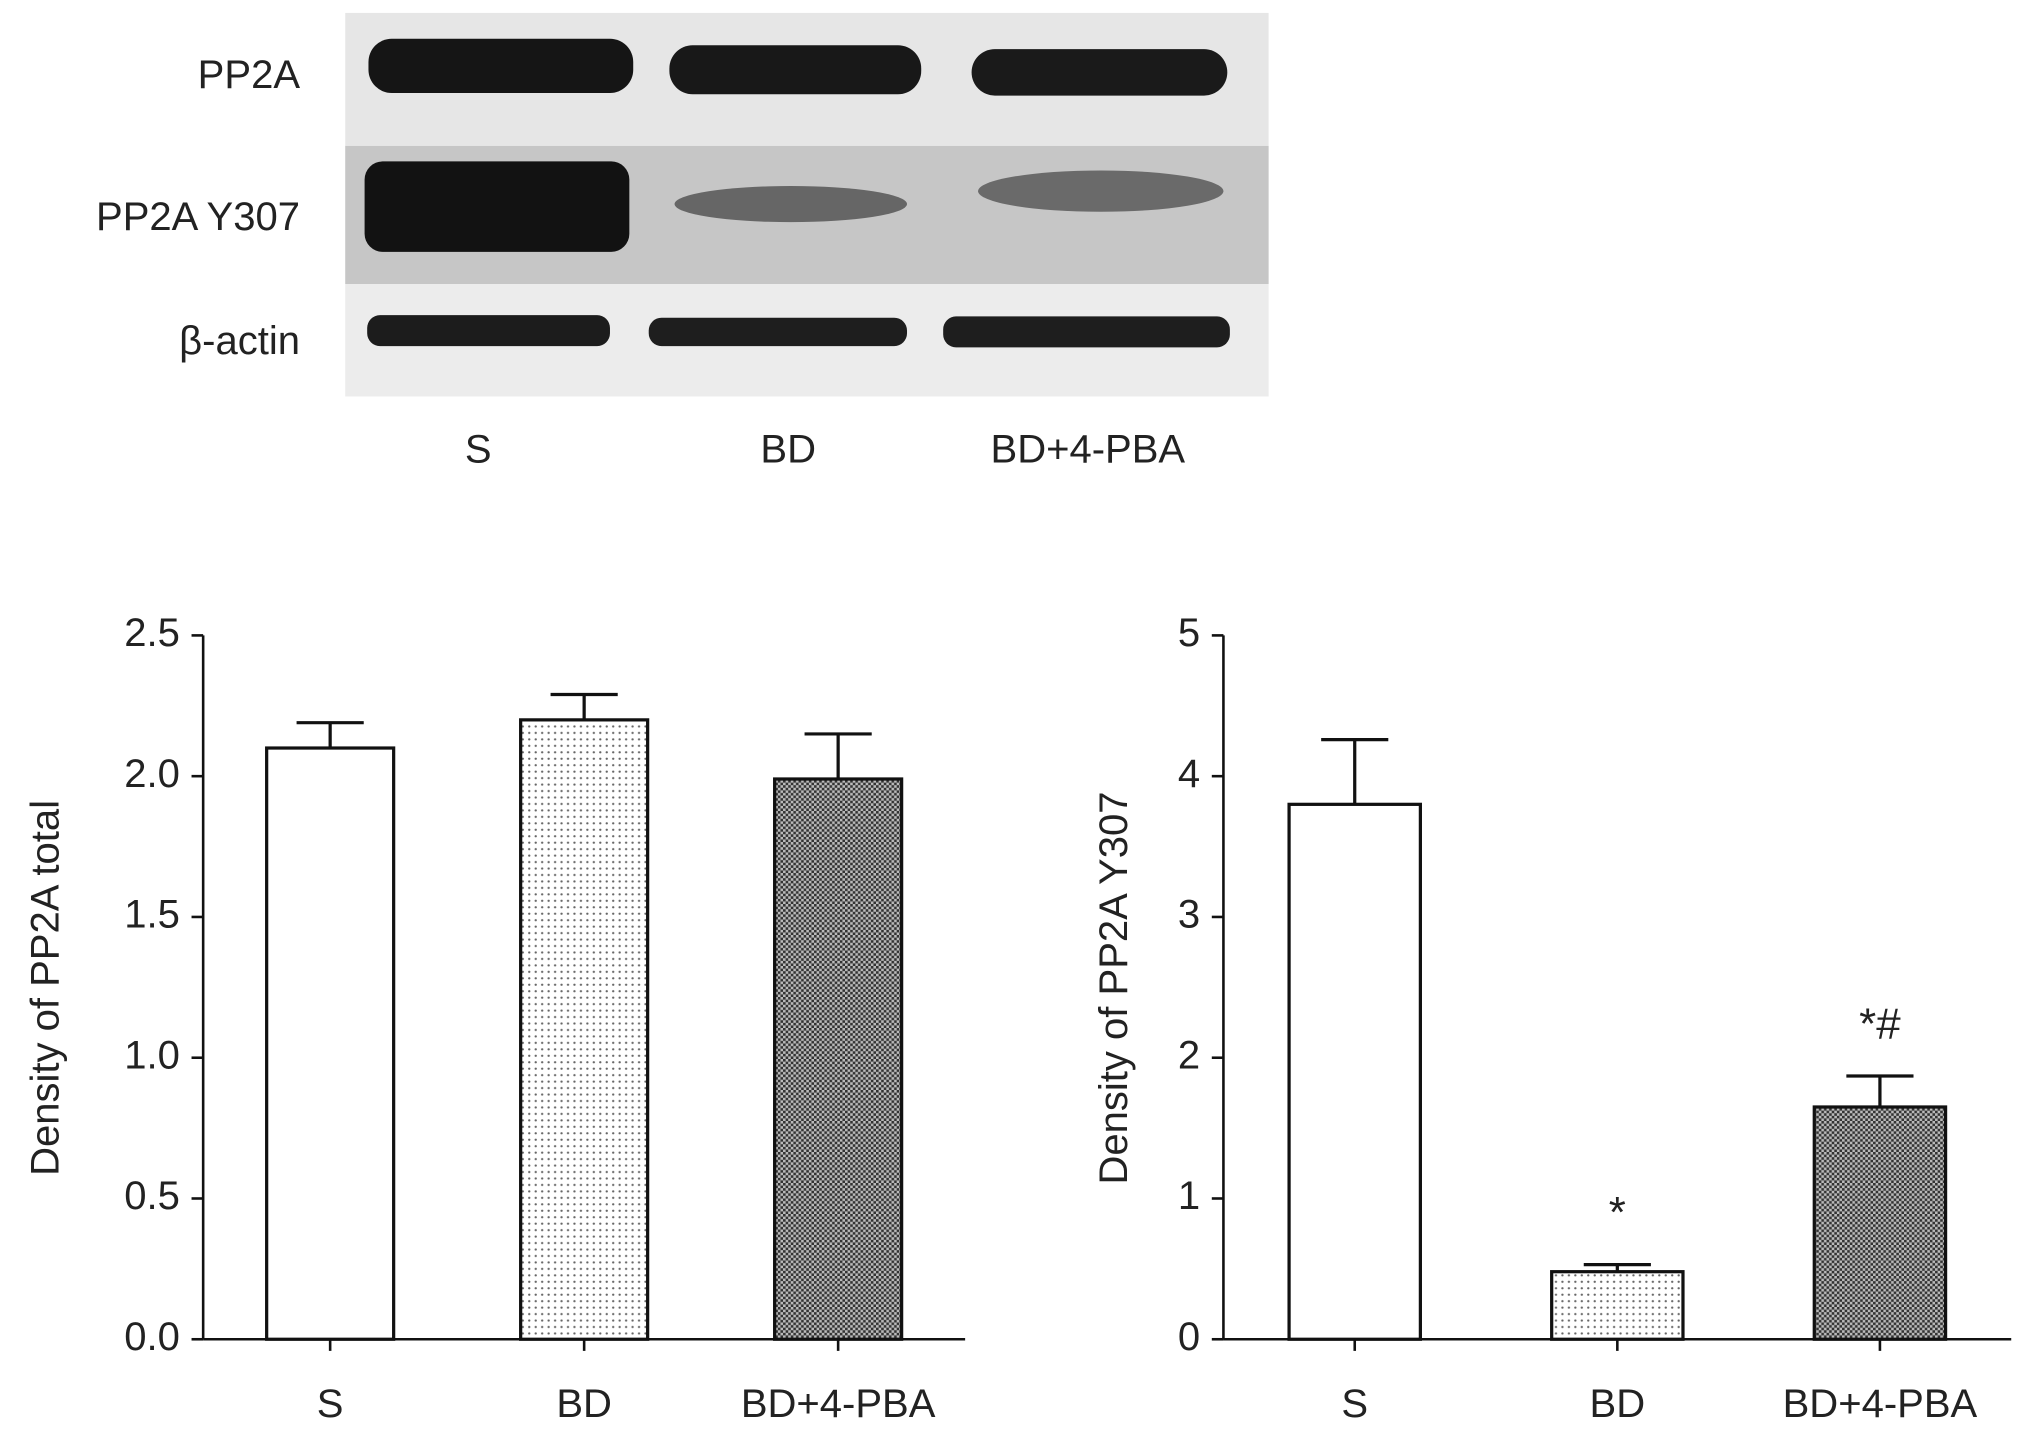 This screenshot has width=2031, height=1440. Describe the element at coordinates (1189, 1196) in the screenshot. I see `y-tick-label: 1` at that location.